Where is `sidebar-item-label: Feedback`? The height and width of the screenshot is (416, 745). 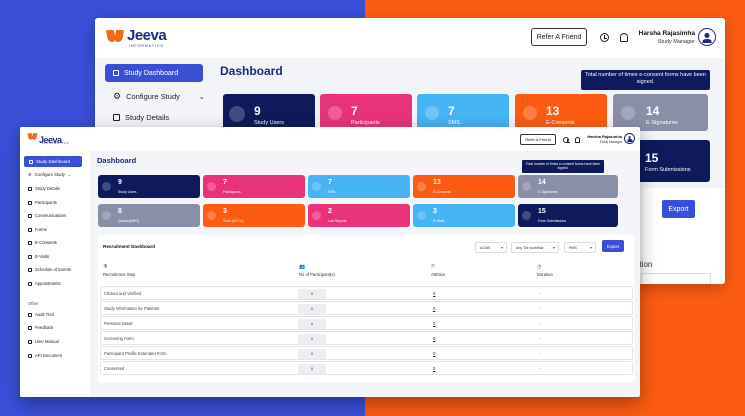 sidebar-item-label: Feedback is located at coordinates (44, 327).